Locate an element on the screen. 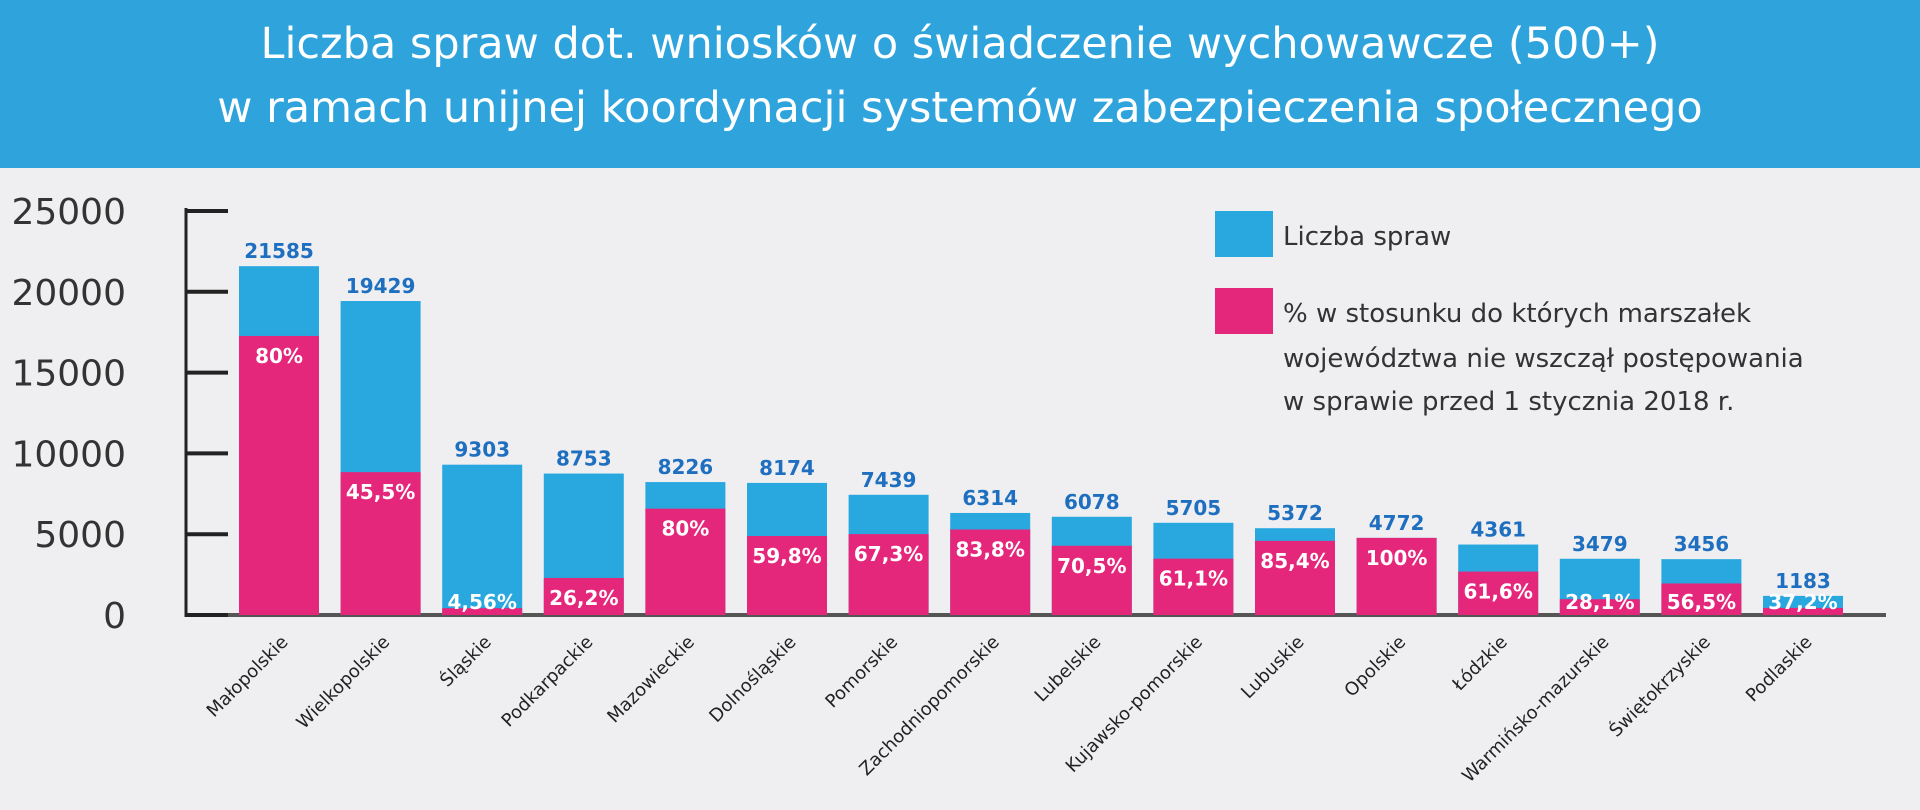  value-label: 8226 is located at coordinates (686, 467).